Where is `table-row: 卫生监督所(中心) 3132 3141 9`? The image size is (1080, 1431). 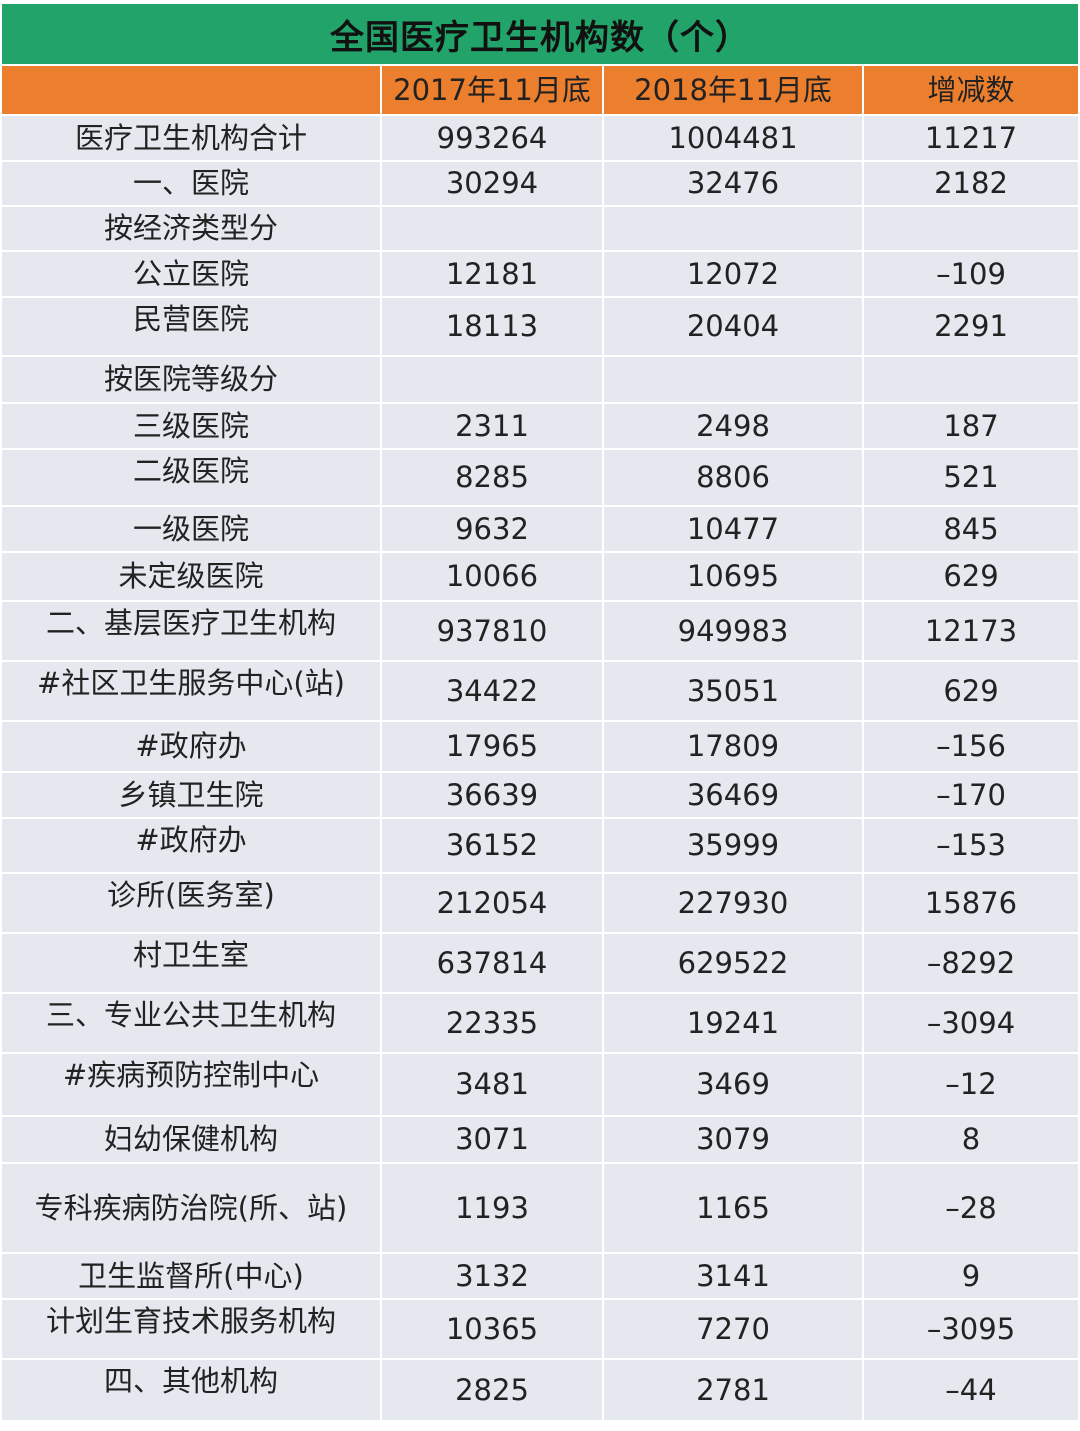
table-row: 卫生监督所(中心) 3132 3141 9 is located at coordinates (540, 1276).